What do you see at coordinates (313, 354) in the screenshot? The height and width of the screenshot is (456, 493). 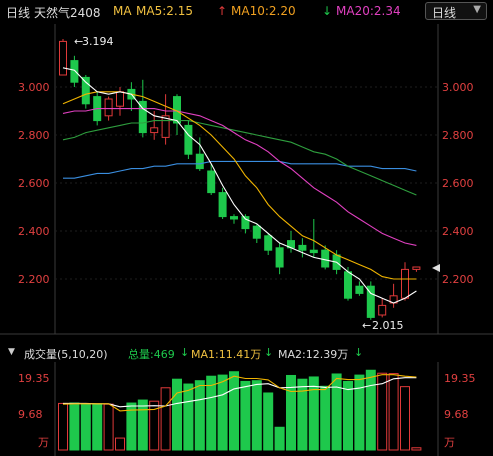 I see `volume-ma2: MA2:12.39万` at bounding box center [313, 354].